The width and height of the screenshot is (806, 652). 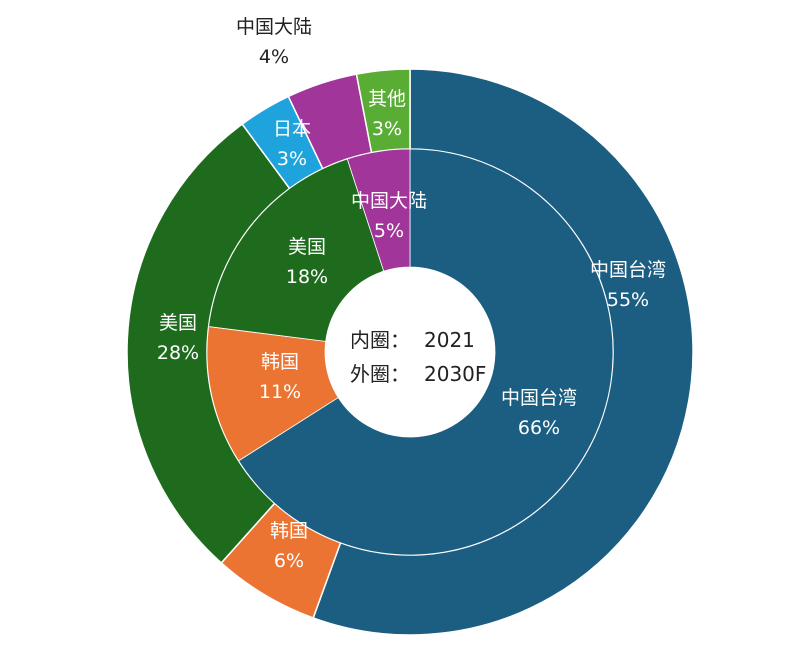 I want to click on outer-slice-name-label: 其他, so click(x=387, y=99).